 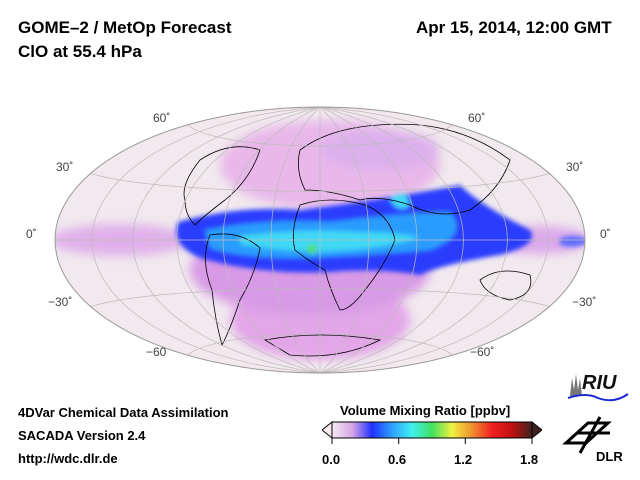 I want to click on product-title: GOME–2 / MetOp Forecast, so click(x=125, y=27).